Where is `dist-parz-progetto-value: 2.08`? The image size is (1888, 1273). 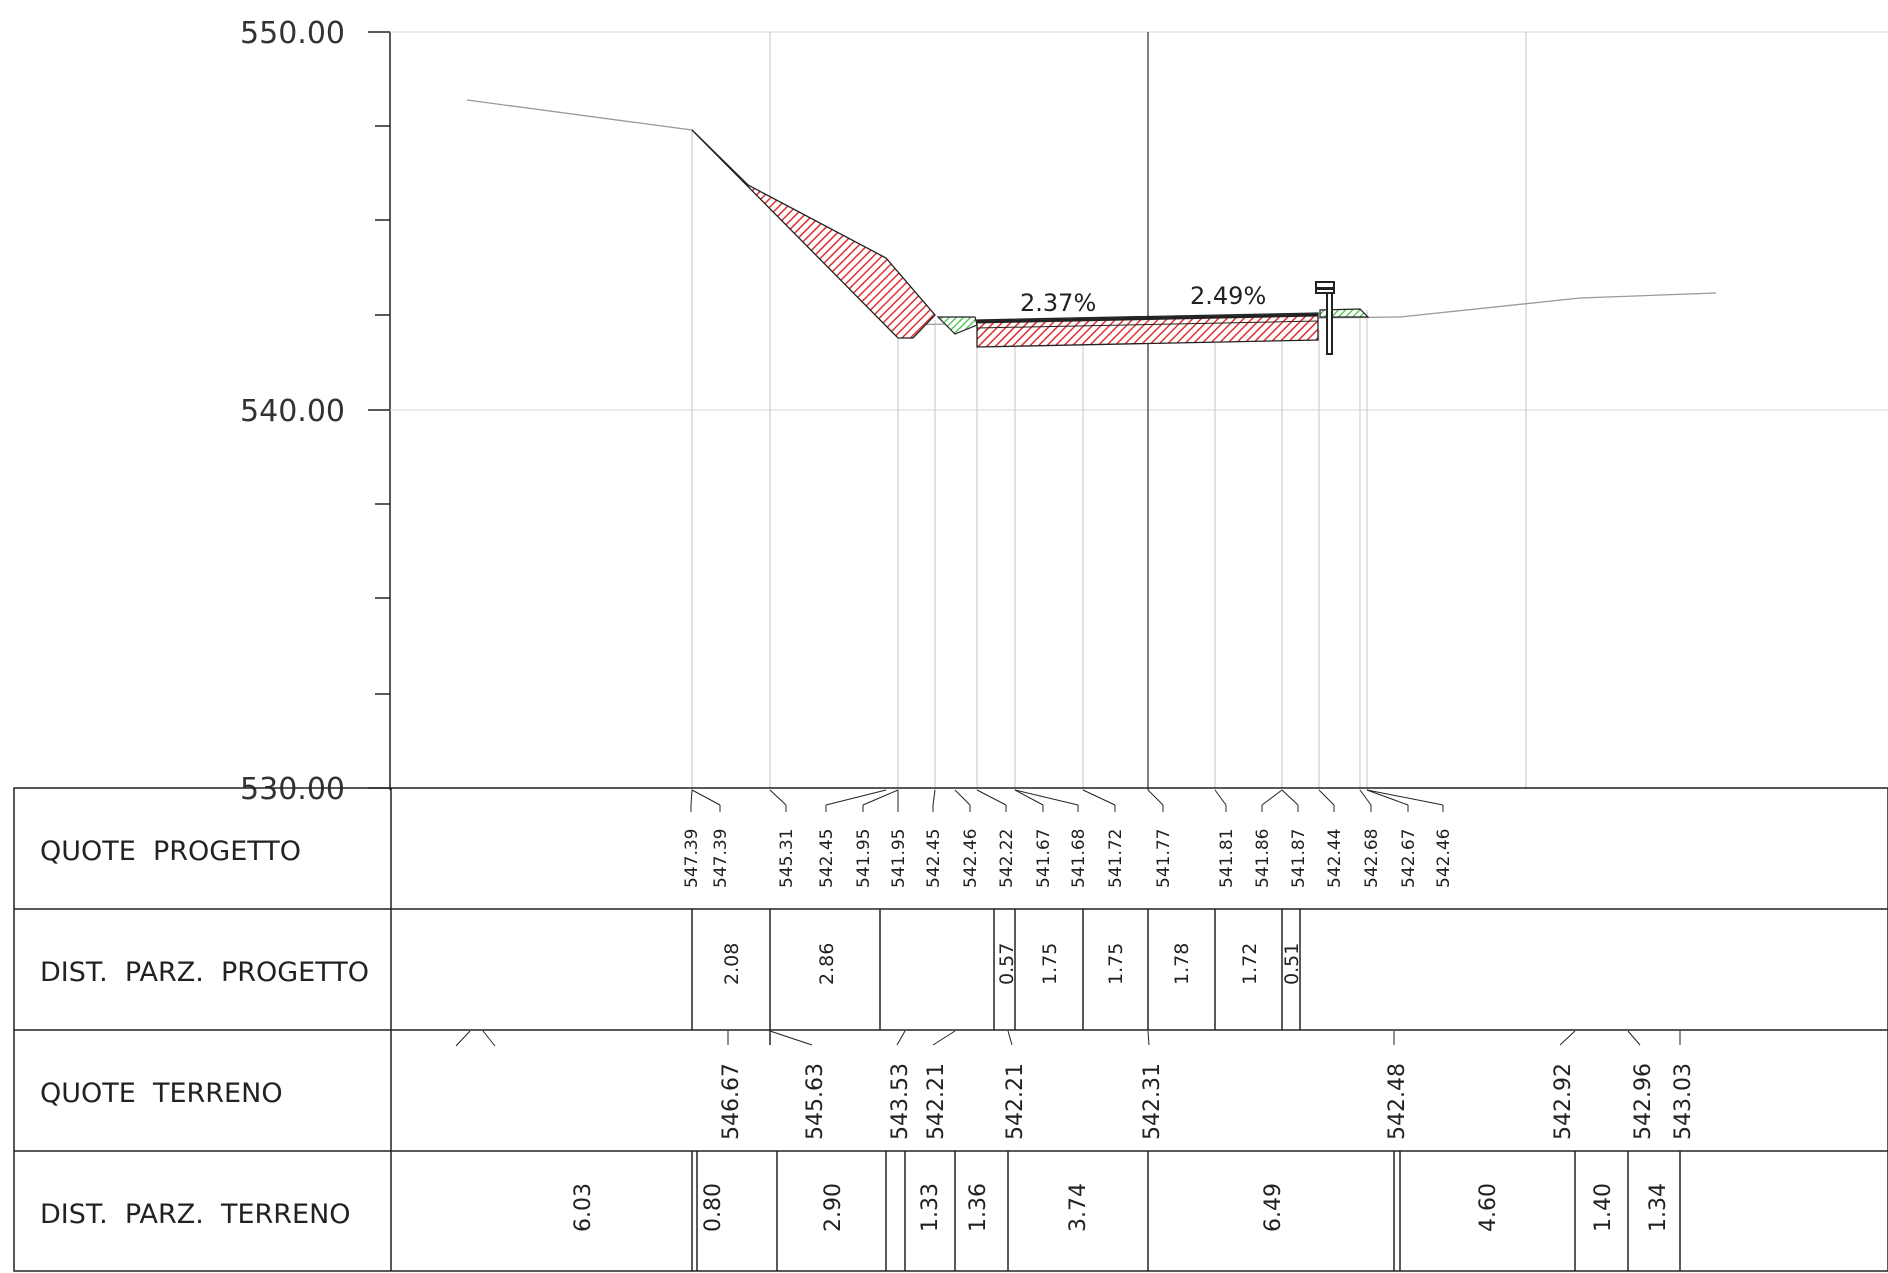
dist-parz-progetto-value: 2.08 is located at coordinates (732, 964).